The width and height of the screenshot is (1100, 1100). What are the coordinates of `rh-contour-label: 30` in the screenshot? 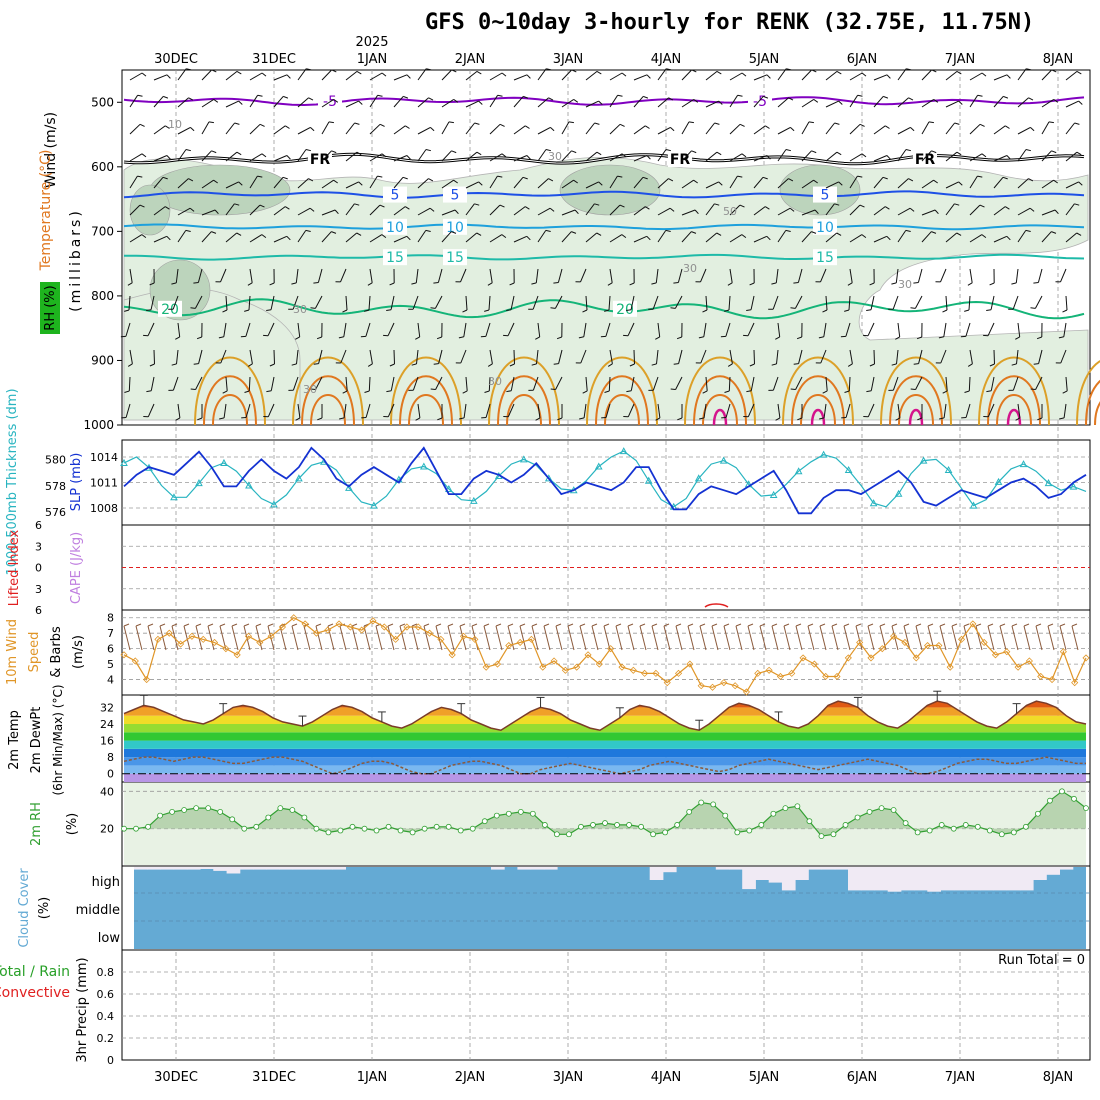 It's located at (690, 268).